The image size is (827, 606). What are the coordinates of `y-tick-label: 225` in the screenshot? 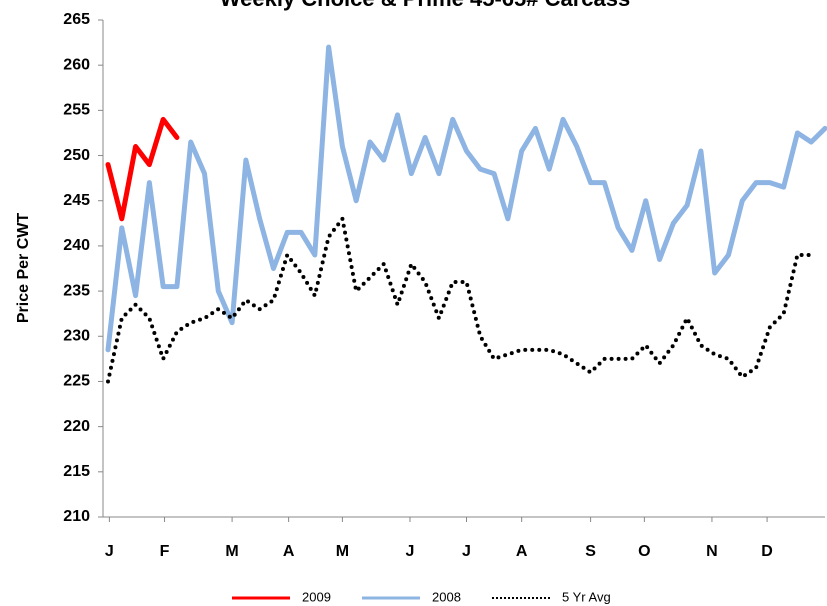 It's located at (76, 381).